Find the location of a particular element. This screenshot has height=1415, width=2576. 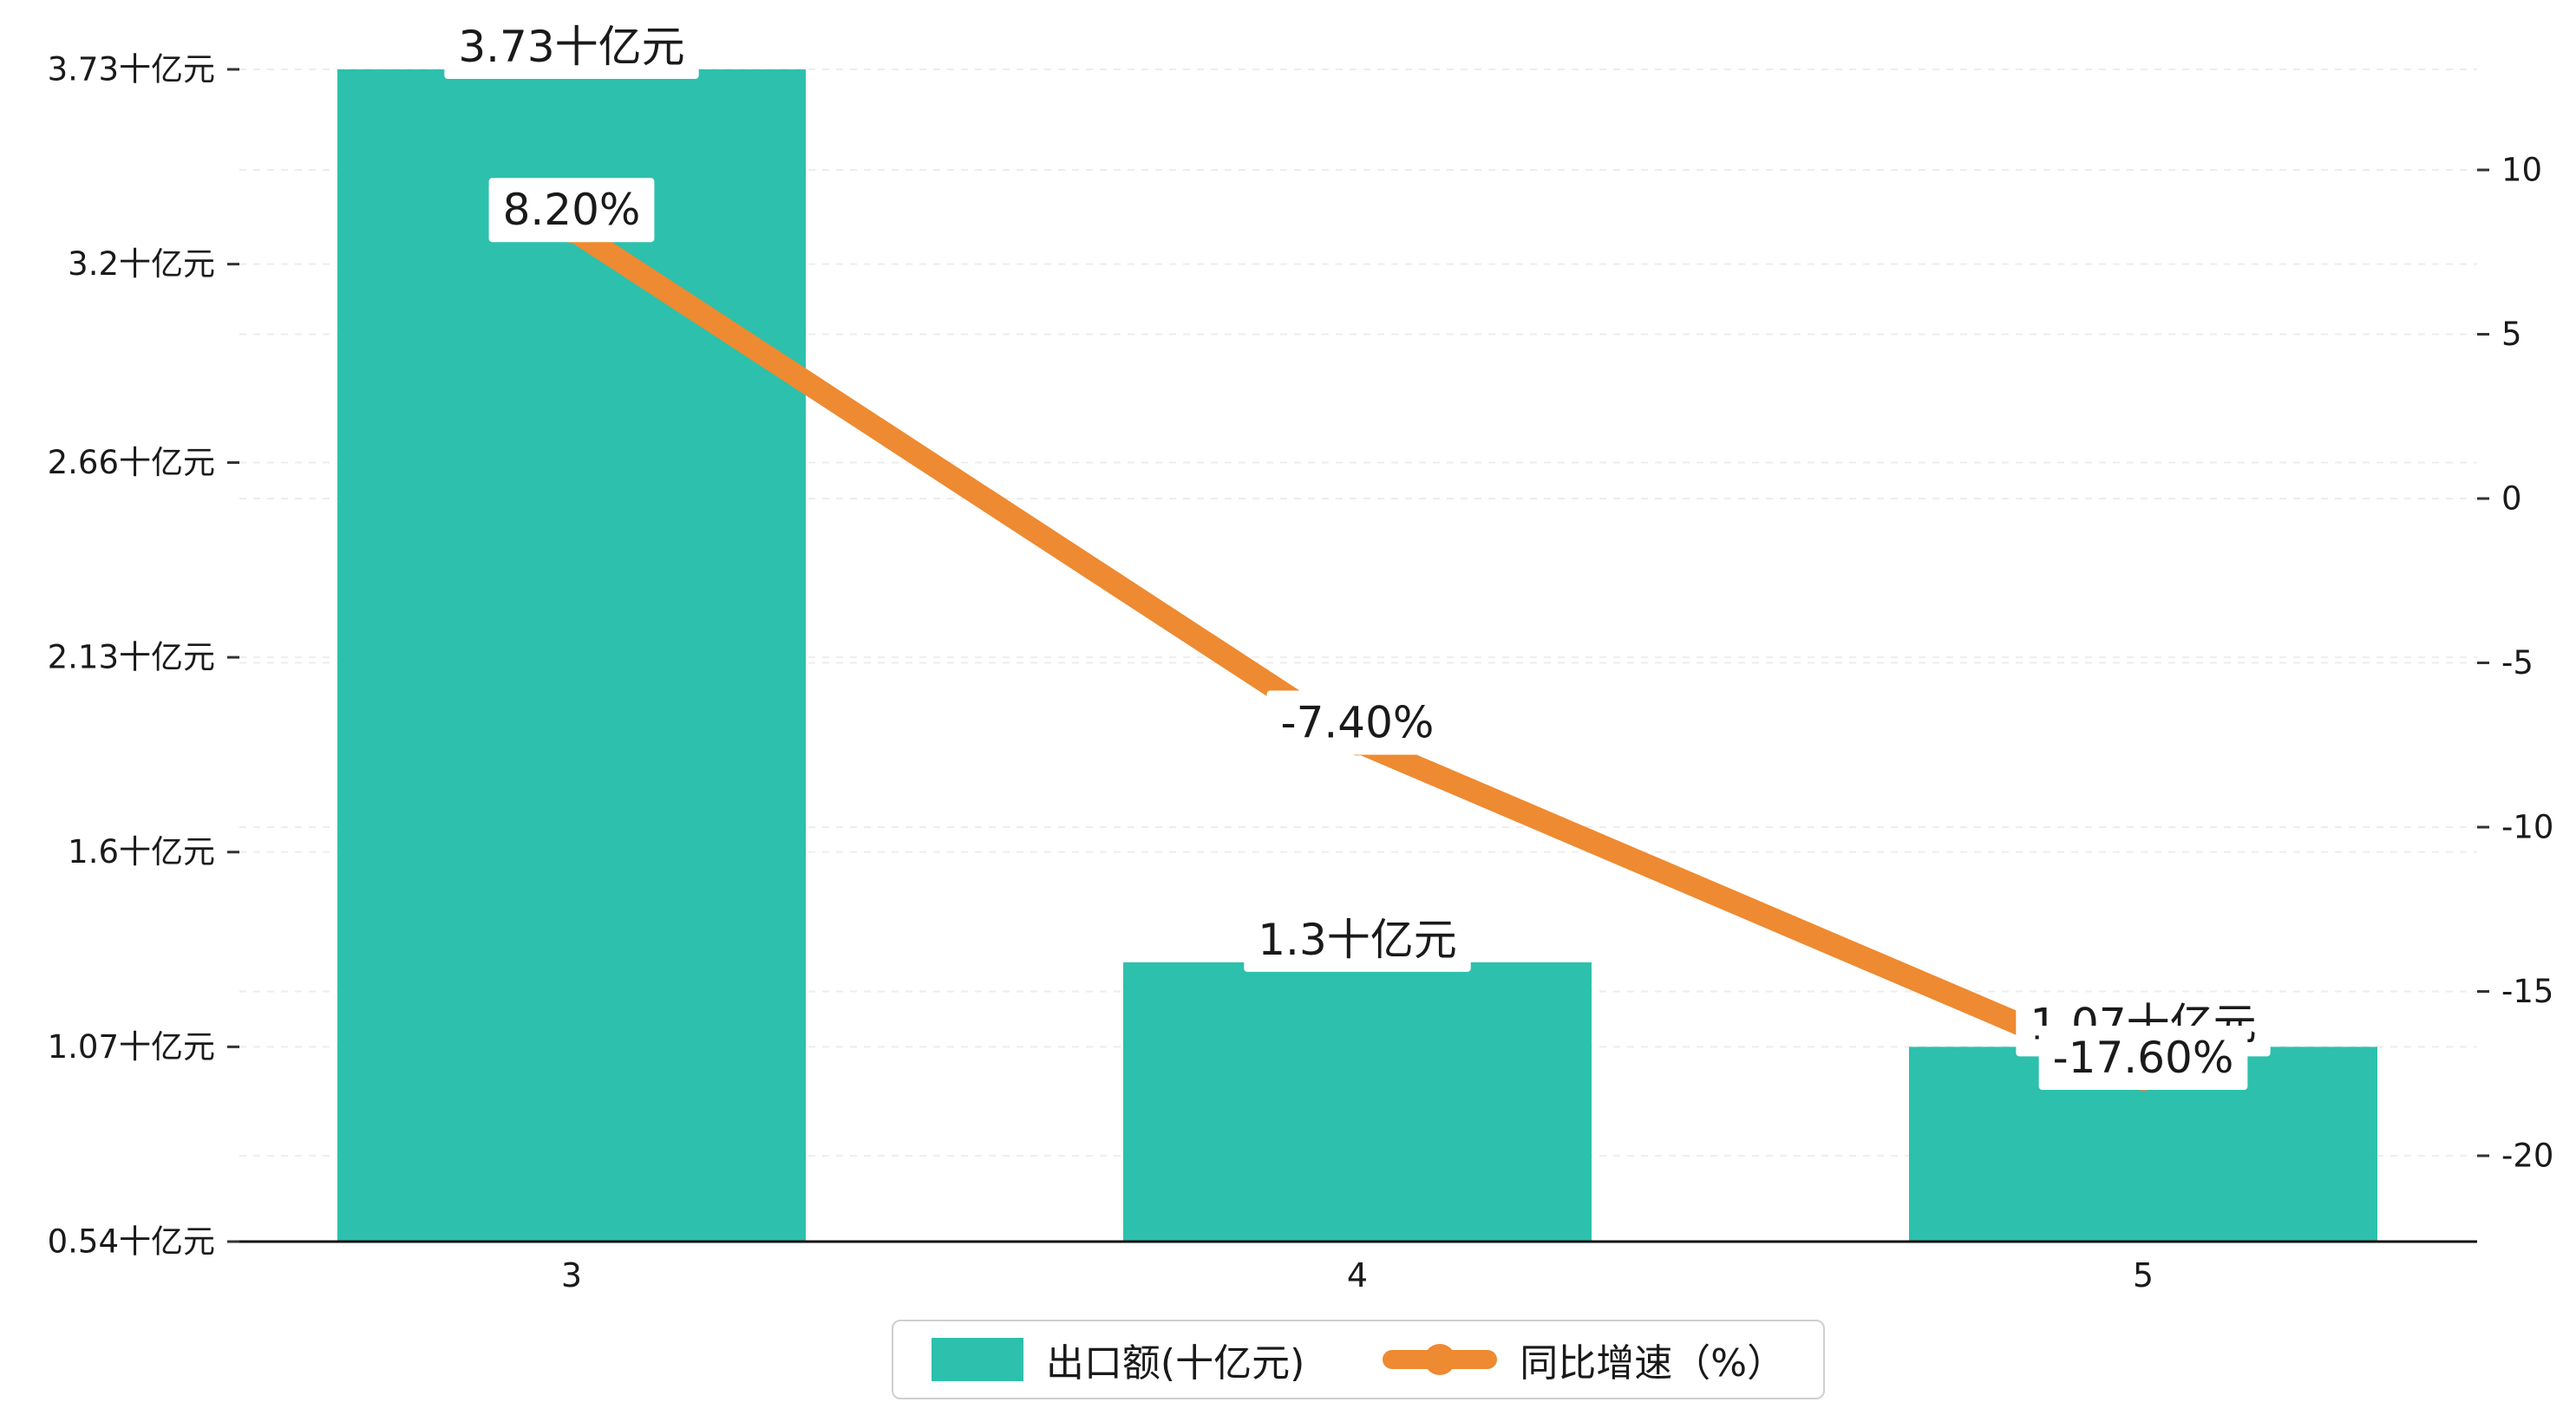

bar-value-label: 3.73十亿元 is located at coordinates (571, 47).